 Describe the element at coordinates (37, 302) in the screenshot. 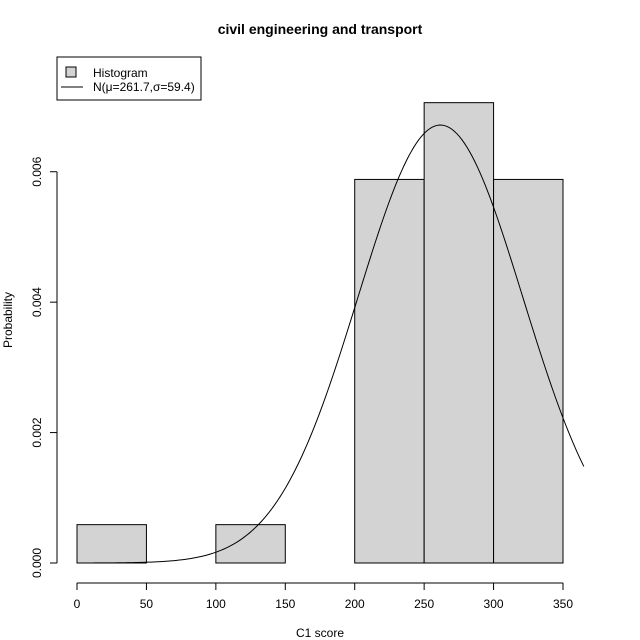

I see `y-tick-label-2: 0.004` at that location.